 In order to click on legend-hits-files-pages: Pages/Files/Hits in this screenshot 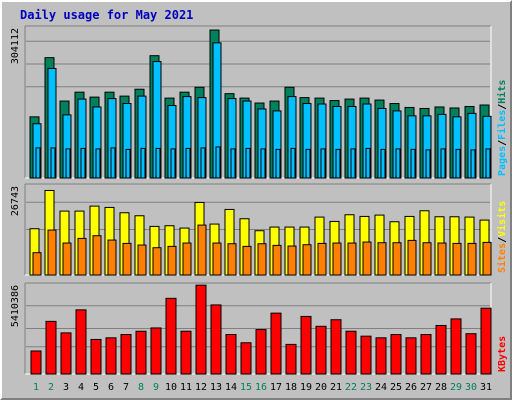, I will do `click(502, 128)`.